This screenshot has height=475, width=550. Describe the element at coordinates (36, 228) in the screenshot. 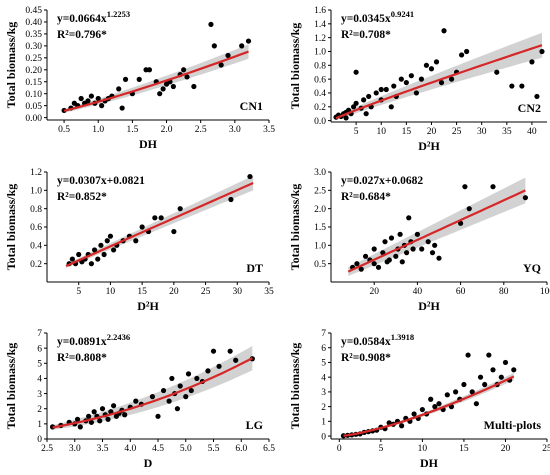

I see `y-tick-label: 0.6` at that location.